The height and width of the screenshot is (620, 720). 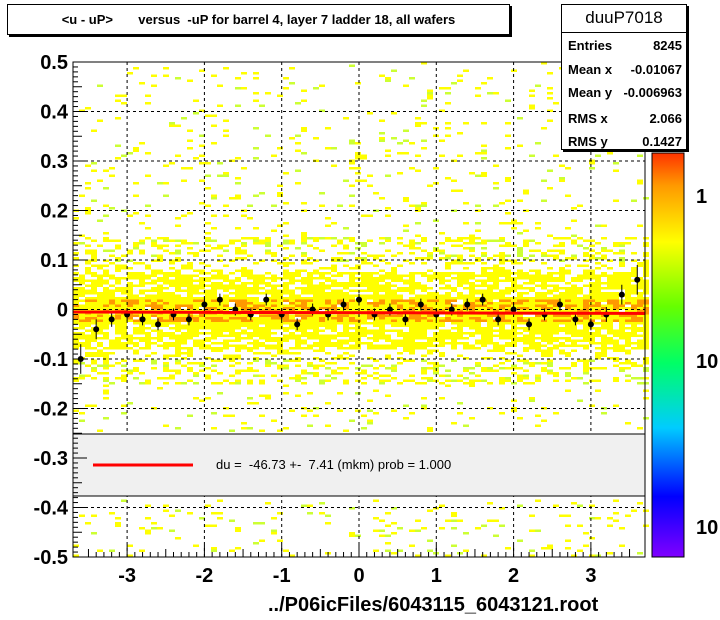 What do you see at coordinates (51, 558) in the screenshot?
I see `y-tick-label: -0.5` at bounding box center [51, 558].